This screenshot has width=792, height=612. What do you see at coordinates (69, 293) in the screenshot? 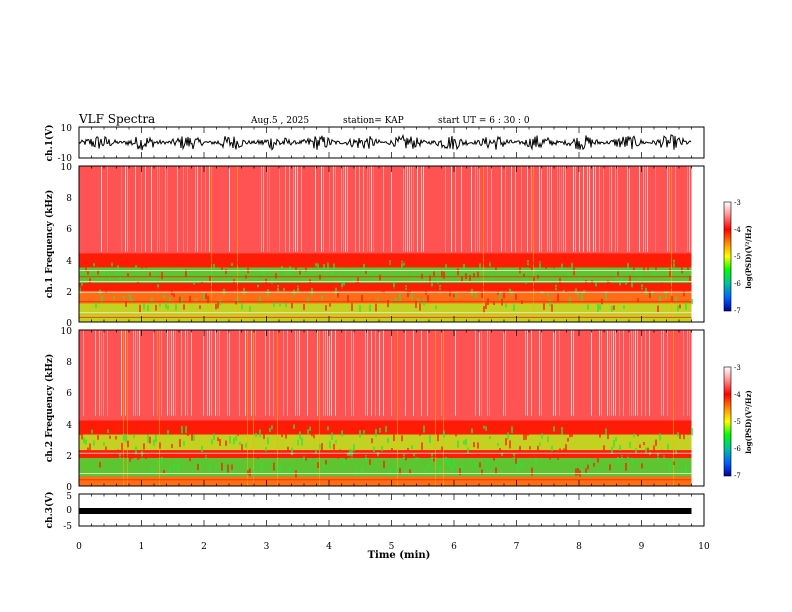
I see `ch1-spec-ytick-2: 2` at bounding box center [69, 293].